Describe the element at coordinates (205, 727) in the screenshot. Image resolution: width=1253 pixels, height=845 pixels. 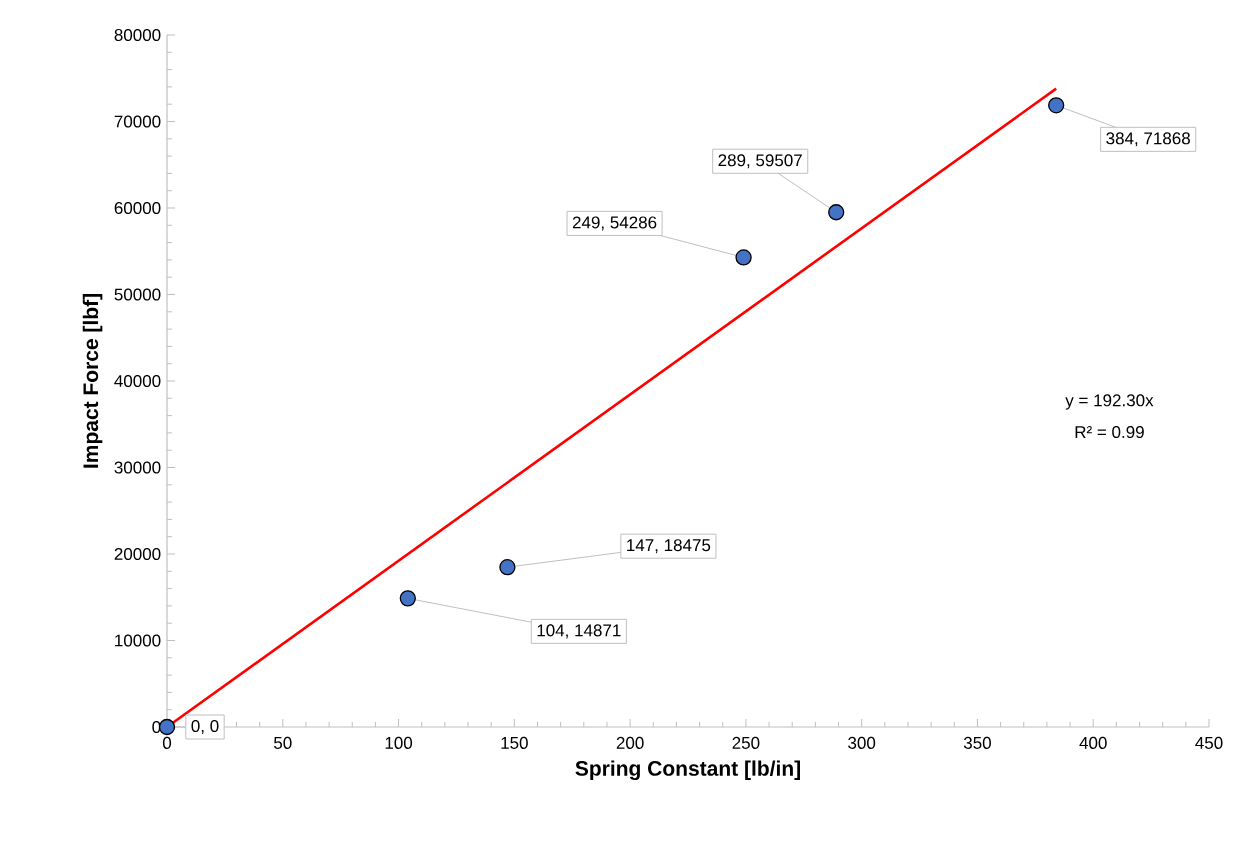
I see `data-label: 0, 0` at that location.